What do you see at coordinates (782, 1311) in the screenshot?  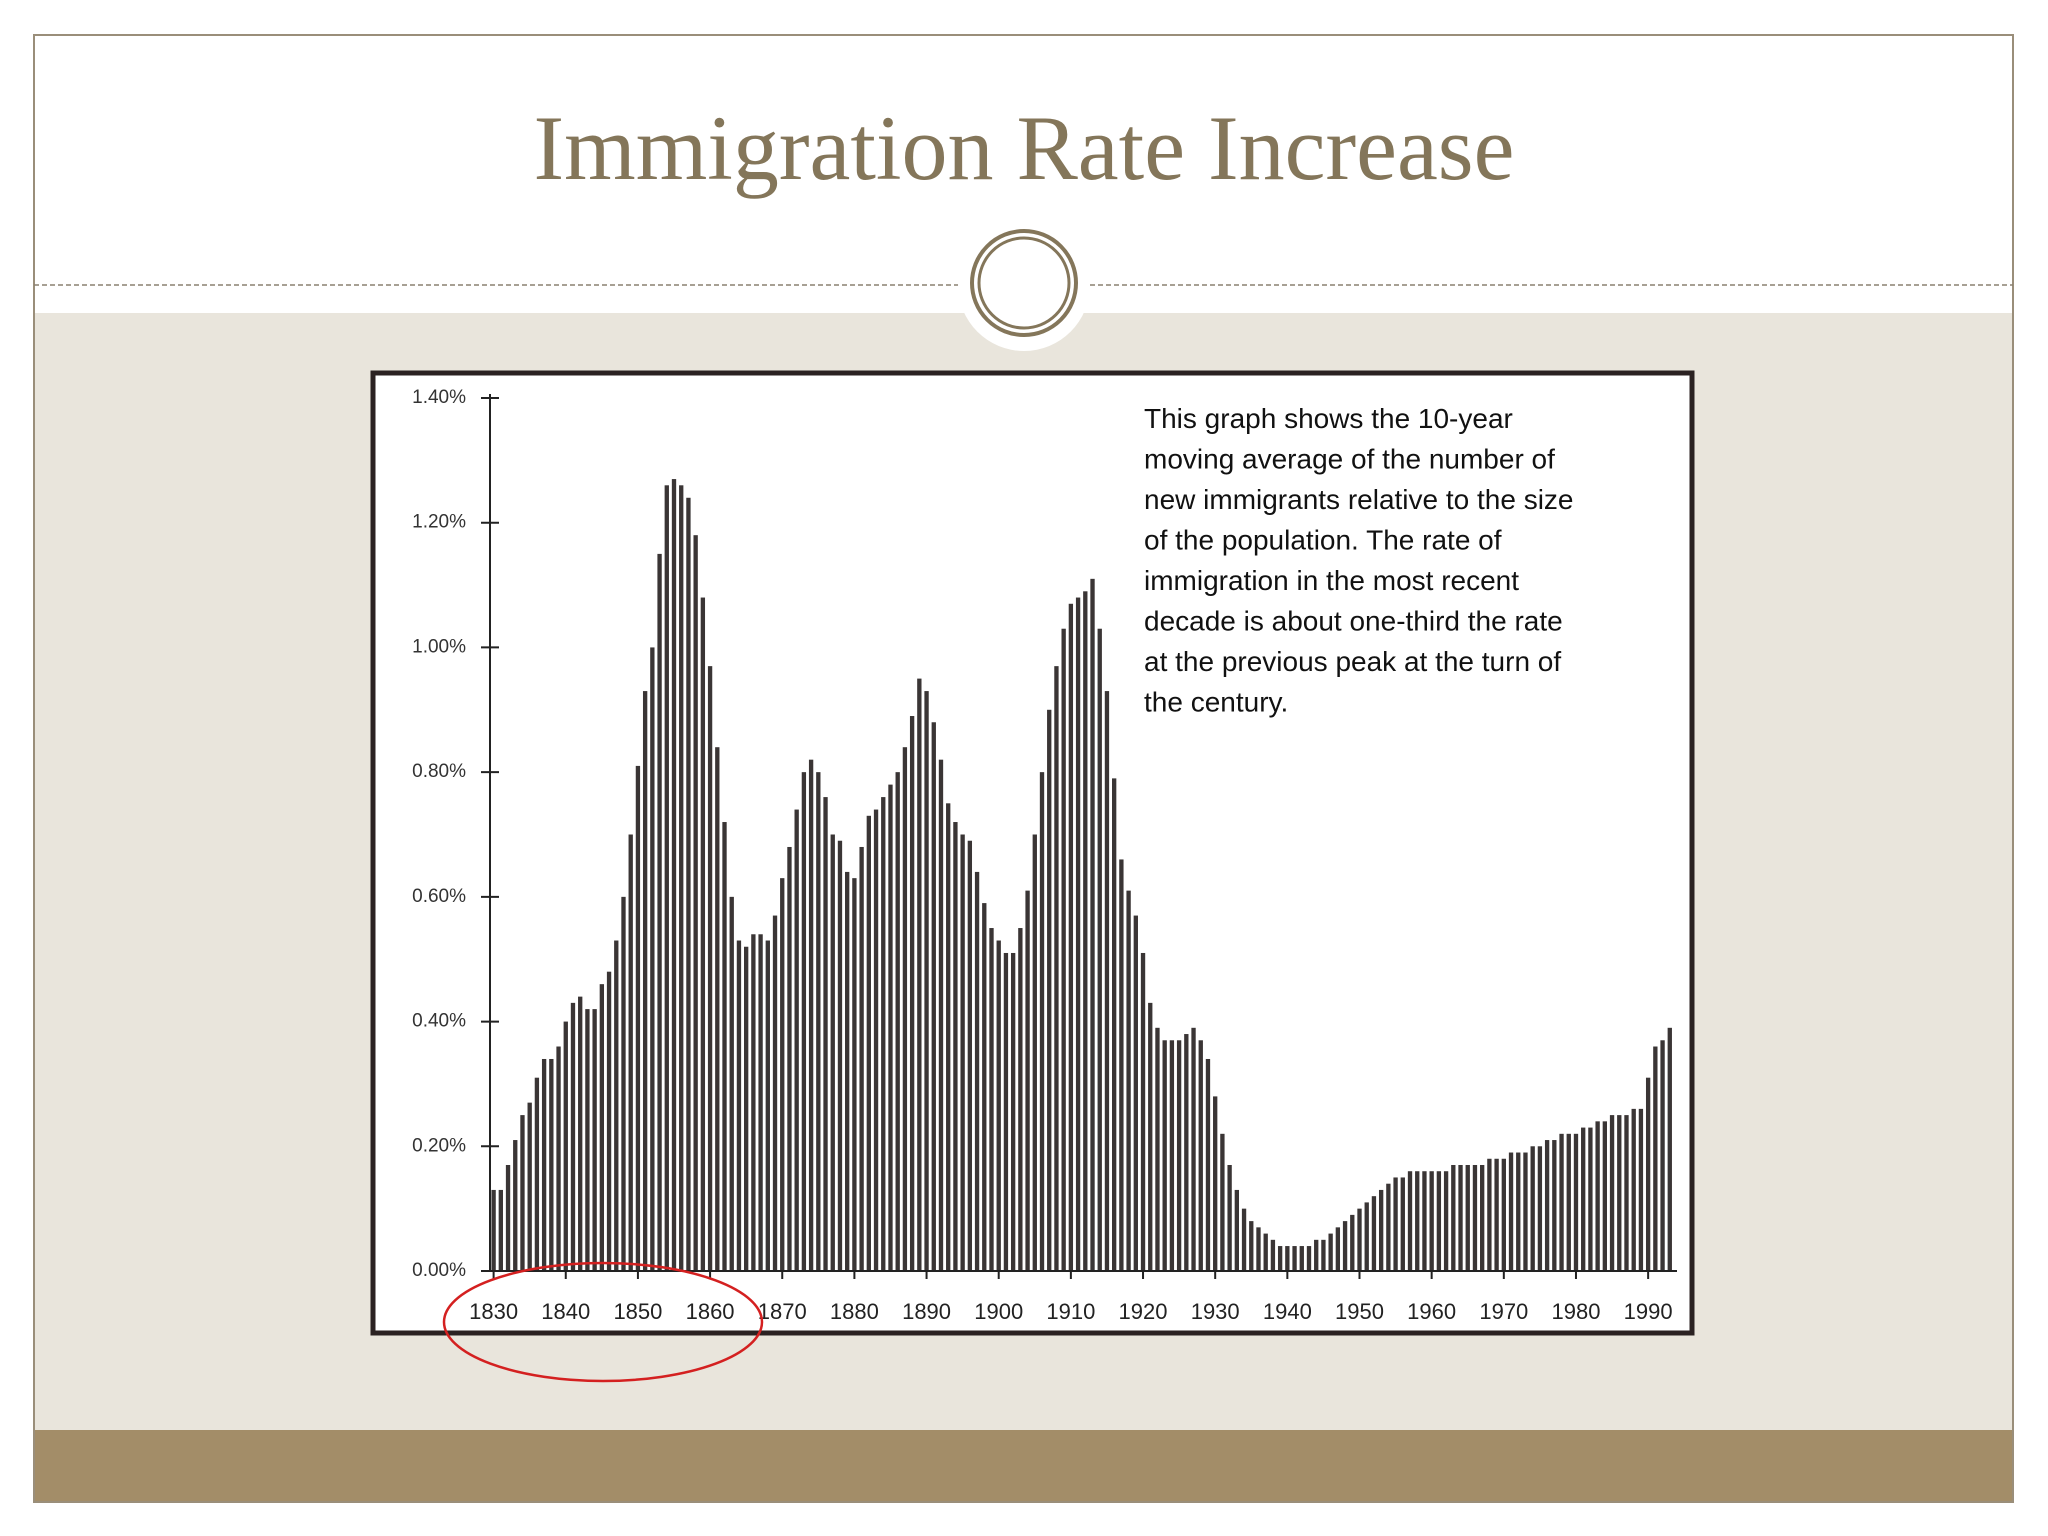 I see `x-tick-label: 1870` at bounding box center [782, 1311].